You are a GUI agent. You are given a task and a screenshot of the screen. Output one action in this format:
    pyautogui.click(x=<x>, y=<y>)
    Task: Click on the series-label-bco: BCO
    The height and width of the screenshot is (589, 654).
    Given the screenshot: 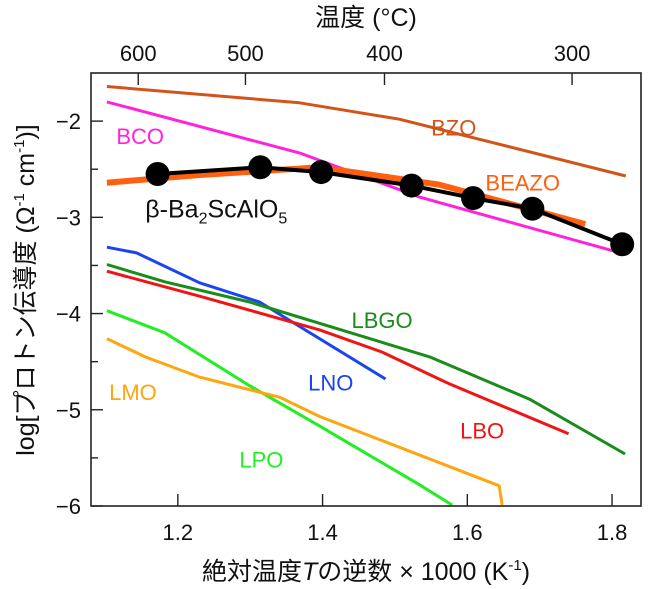 What is the action you would take?
    pyautogui.click(x=140, y=136)
    